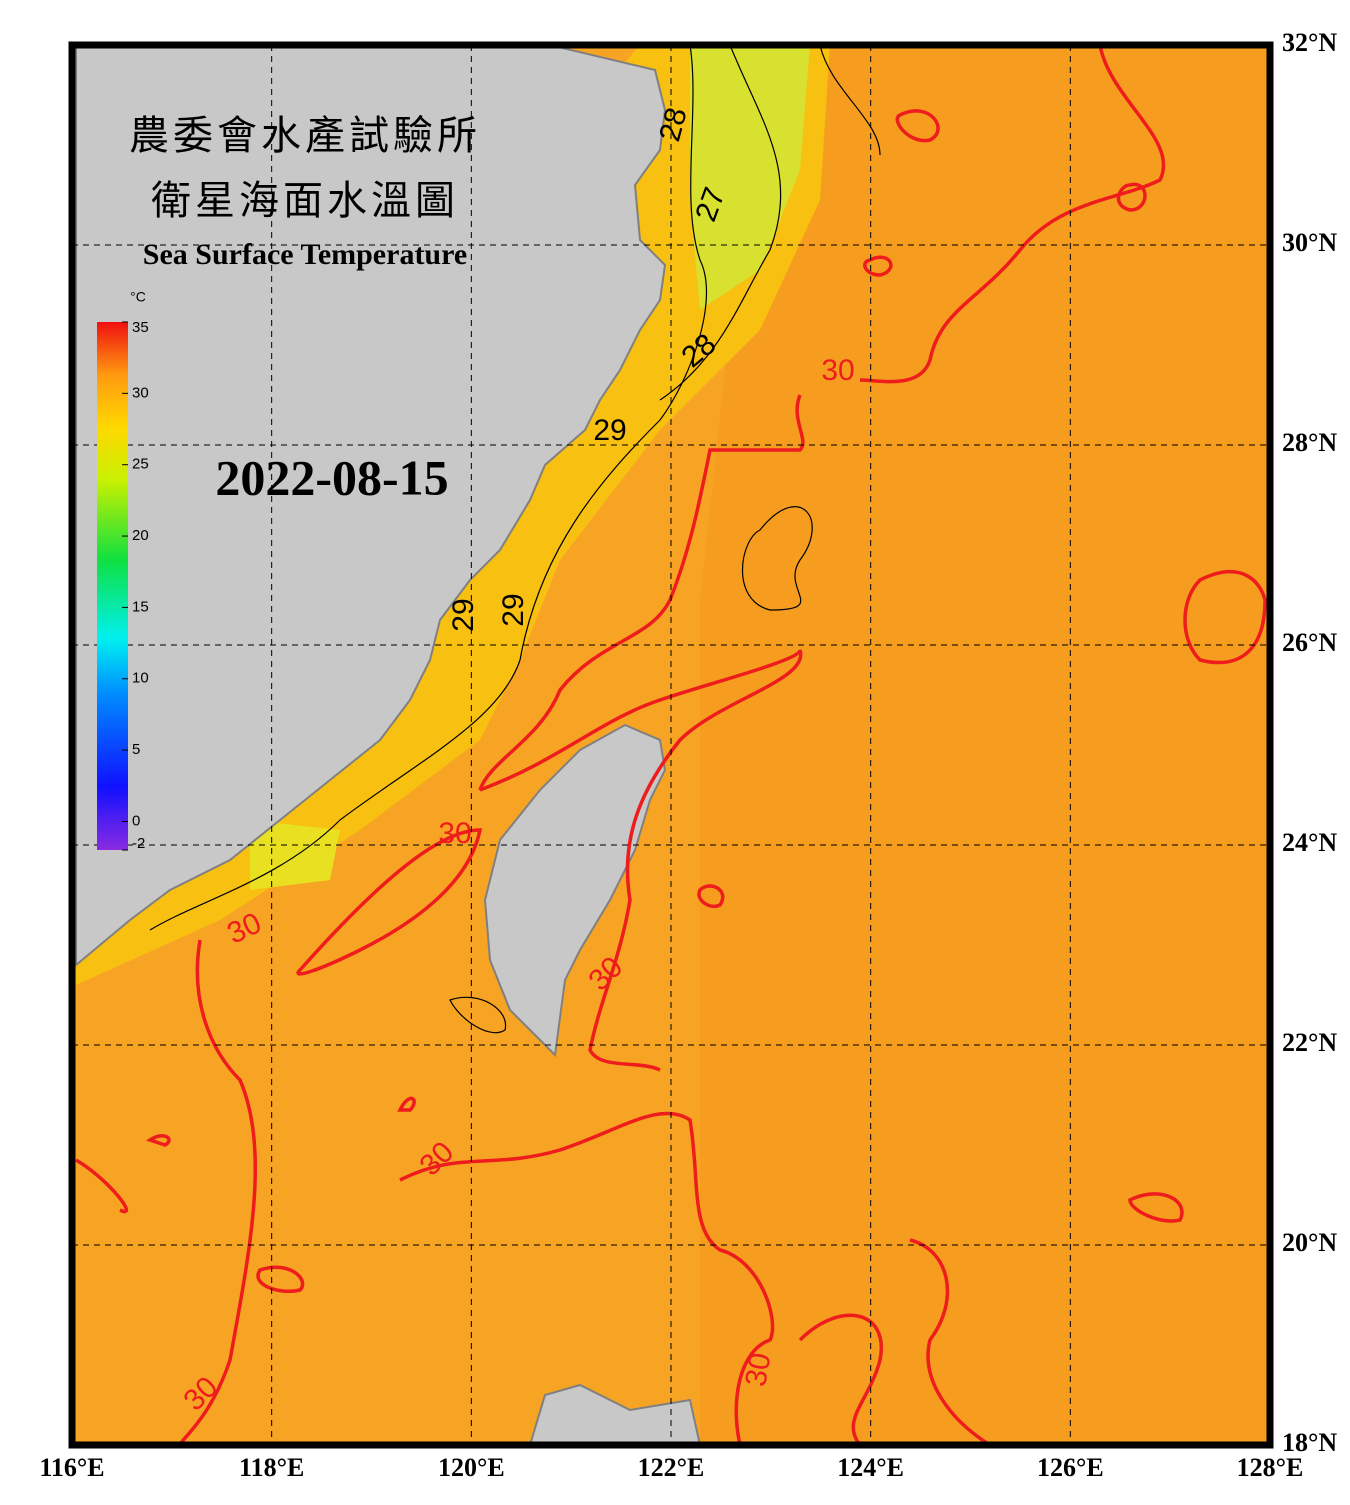 Image resolution: width=1350 pixels, height=1505 pixels. What do you see at coordinates (138, 843) in the screenshot?
I see `colorbar-tick-label: -2` at bounding box center [138, 843].